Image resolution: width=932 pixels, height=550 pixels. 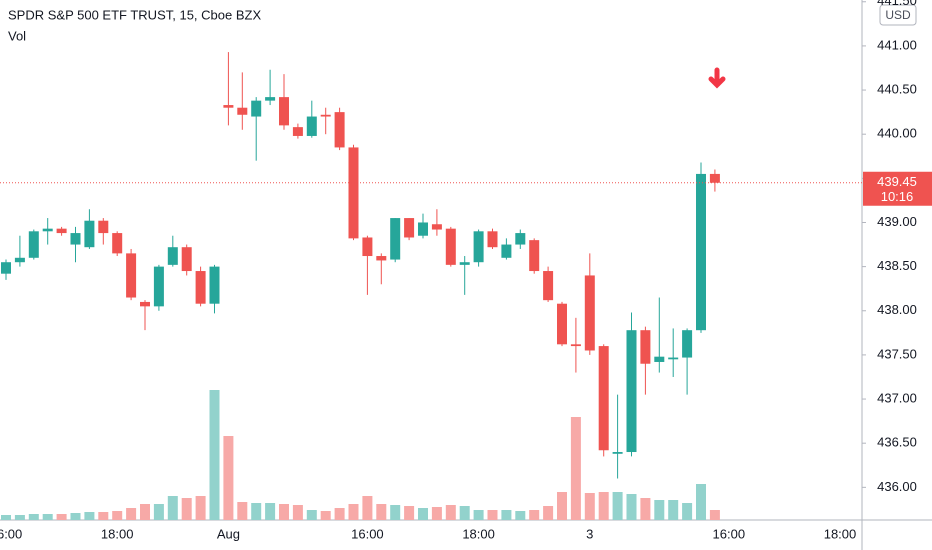 I want to click on alert-arrow, so click(x=717, y=78).